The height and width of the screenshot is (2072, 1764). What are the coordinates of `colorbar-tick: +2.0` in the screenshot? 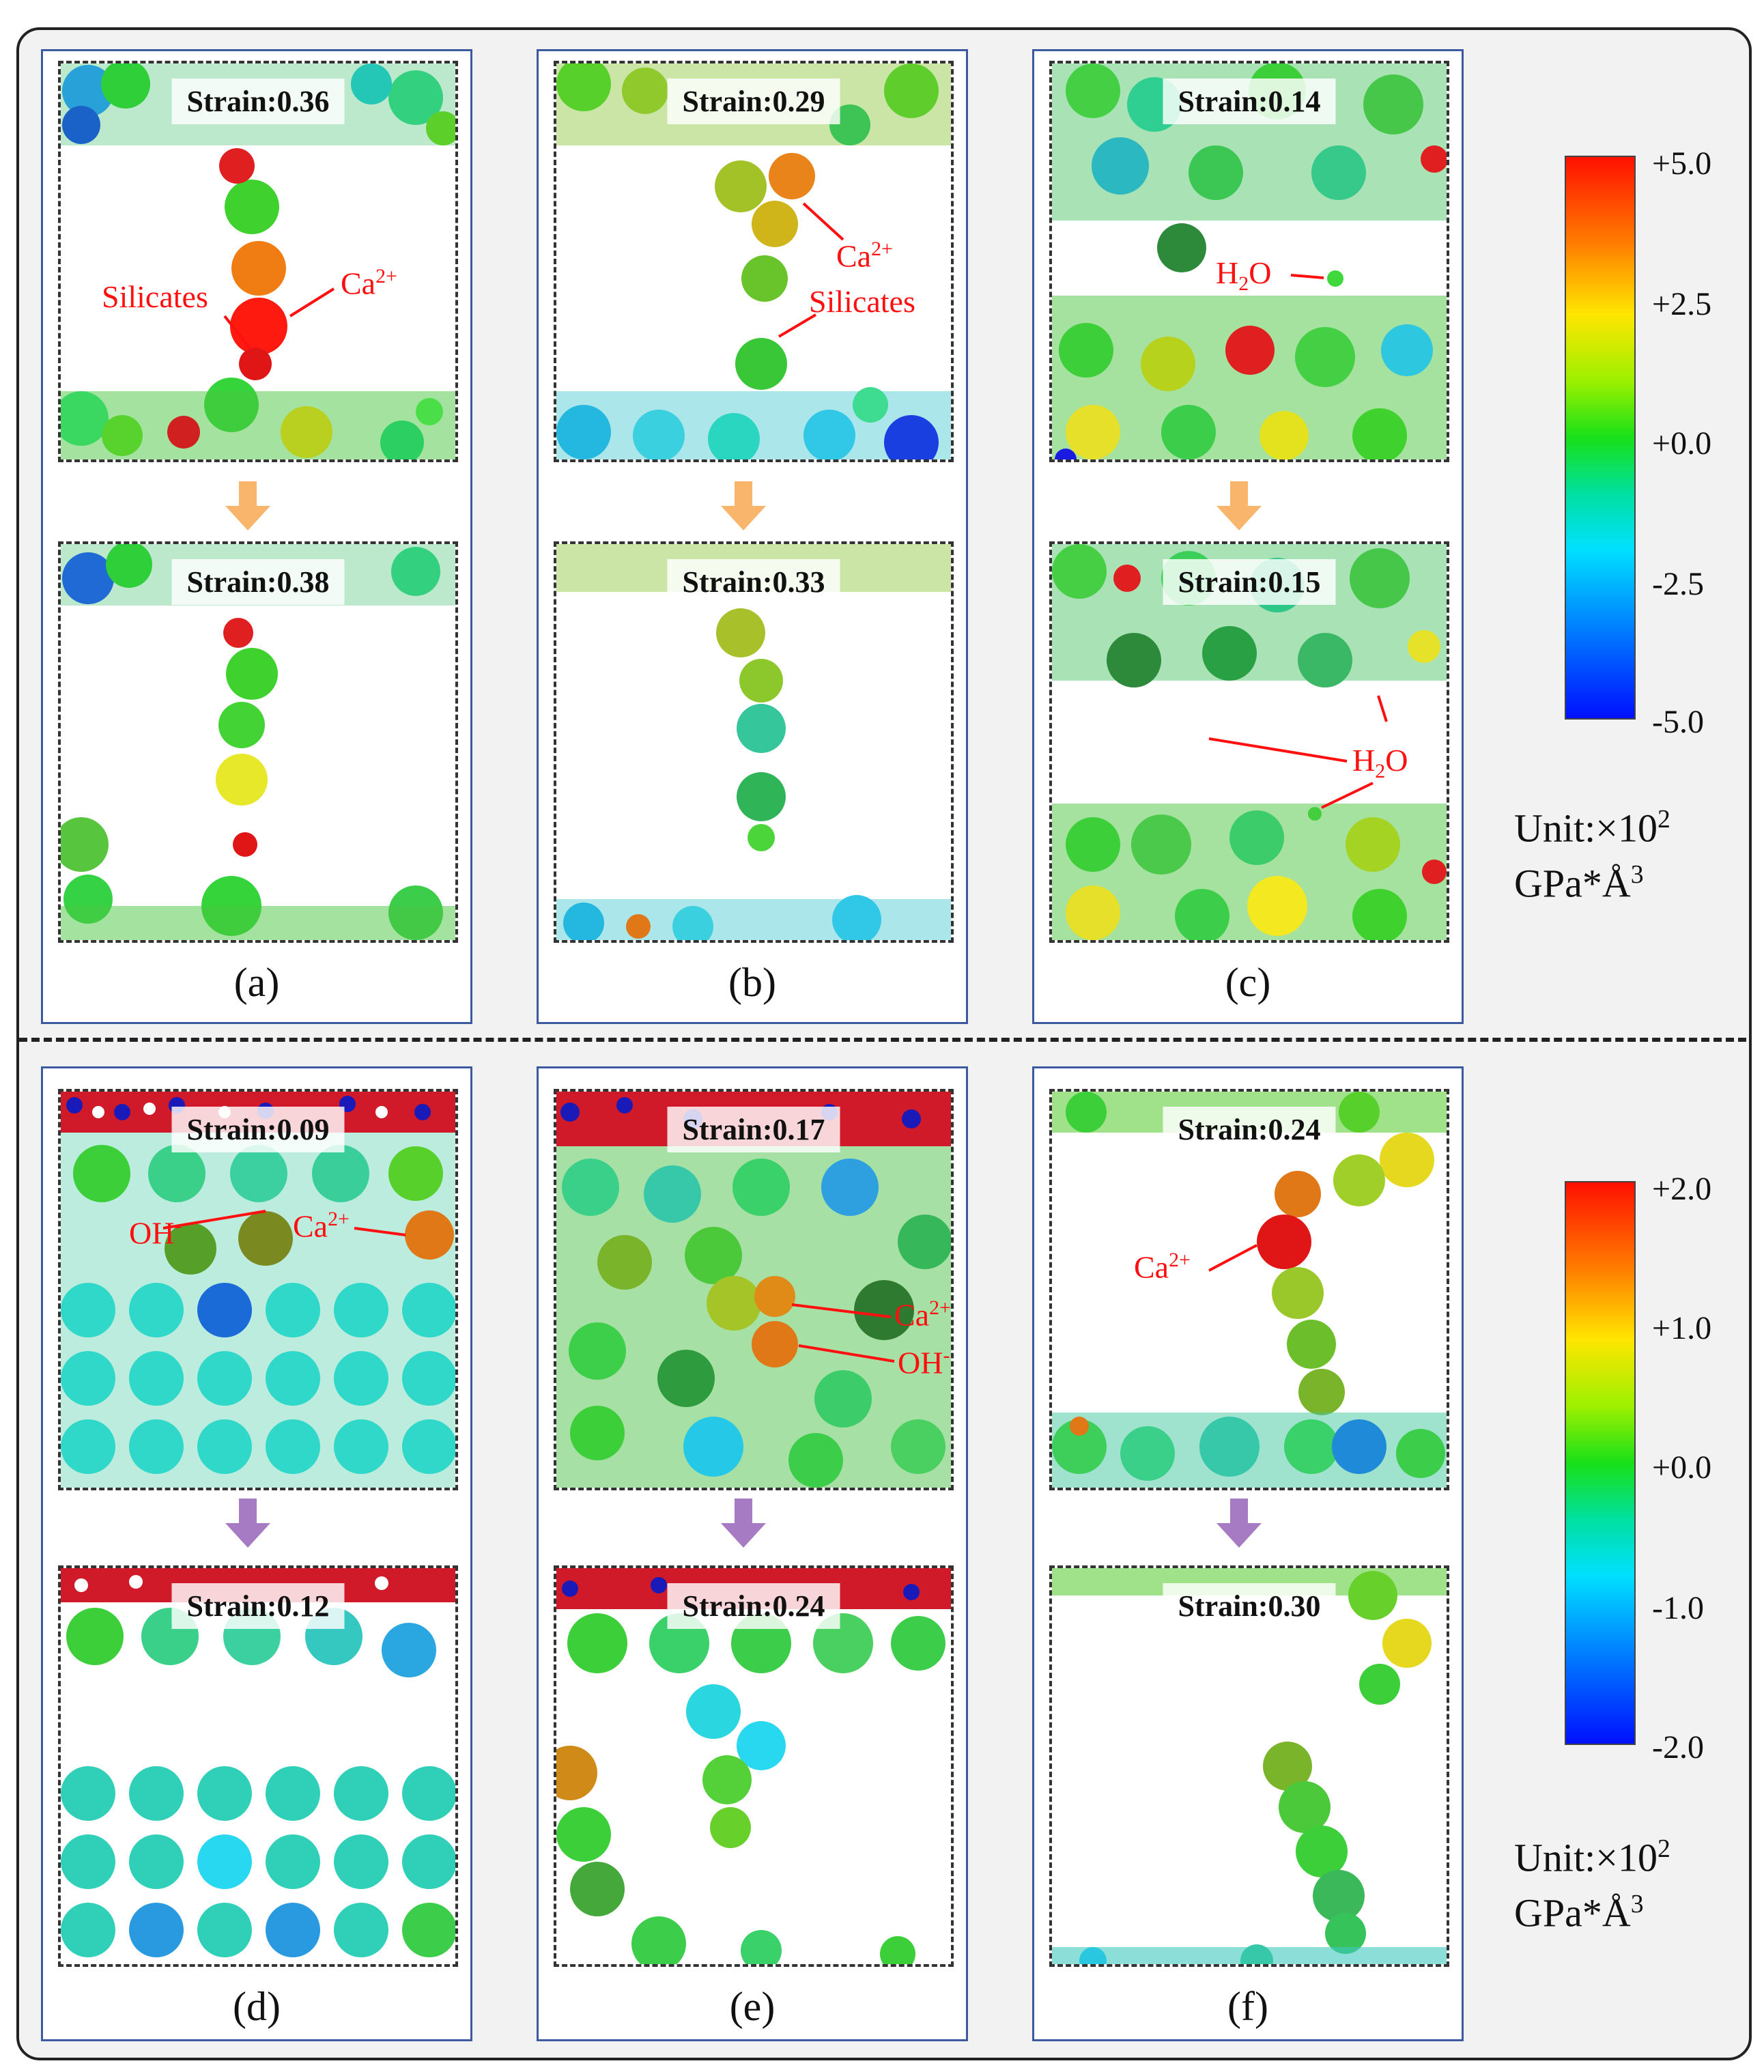 It's located at (1682, 1189).